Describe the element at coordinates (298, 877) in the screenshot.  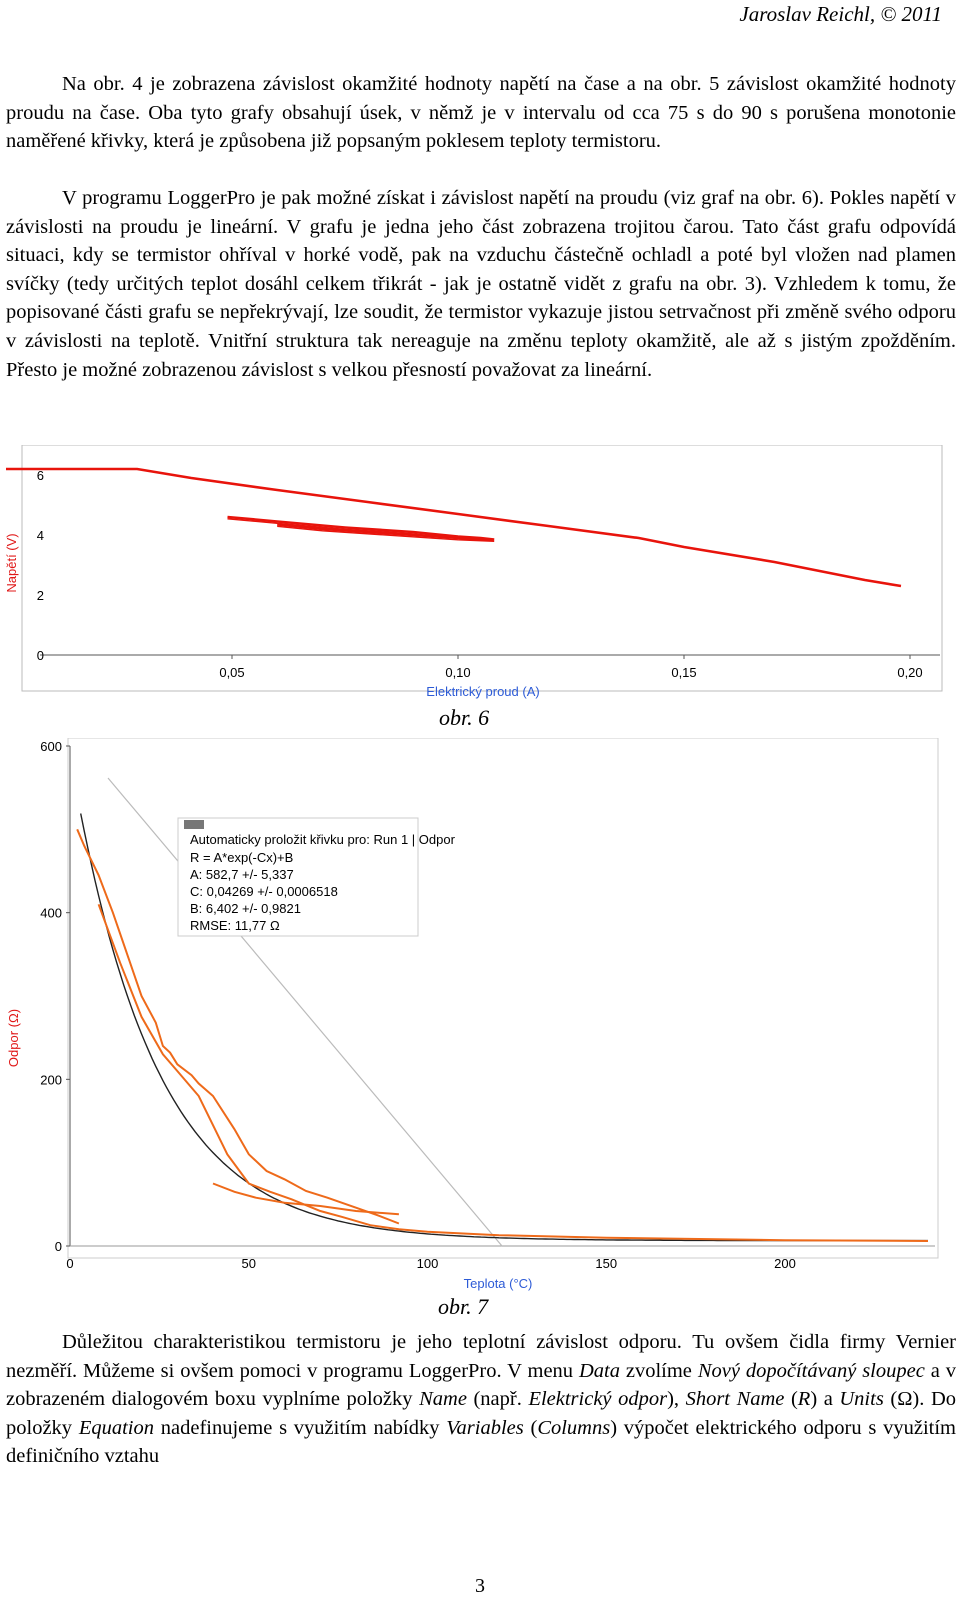
I see `fit-box-bg` at that location.